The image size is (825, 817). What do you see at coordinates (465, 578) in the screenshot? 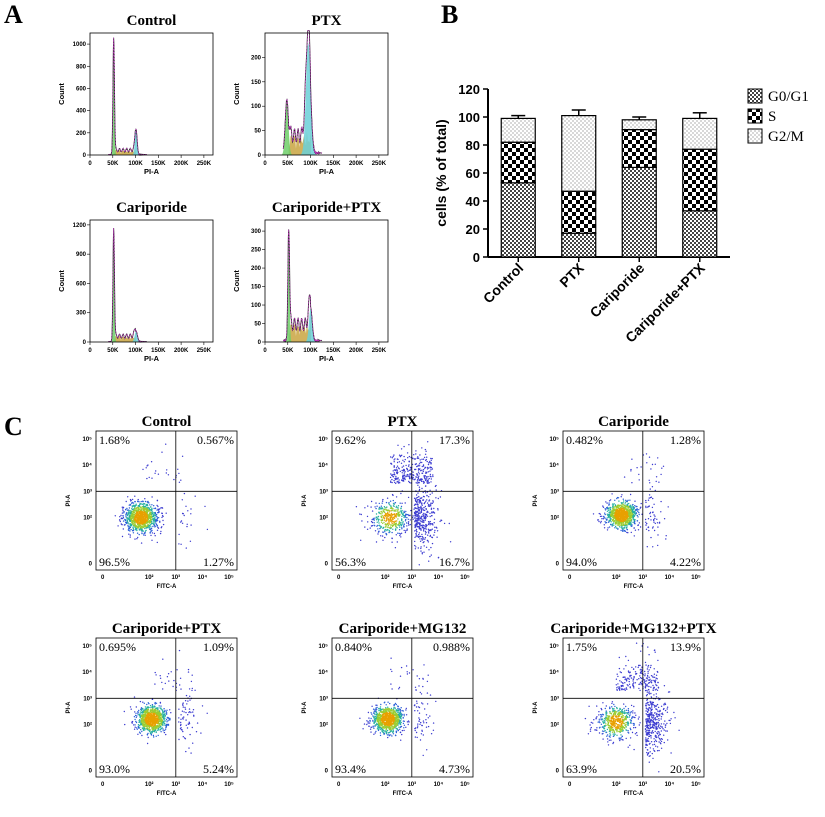
I see `x-tick-label: 10⁵` at bounding box center [465, 578].